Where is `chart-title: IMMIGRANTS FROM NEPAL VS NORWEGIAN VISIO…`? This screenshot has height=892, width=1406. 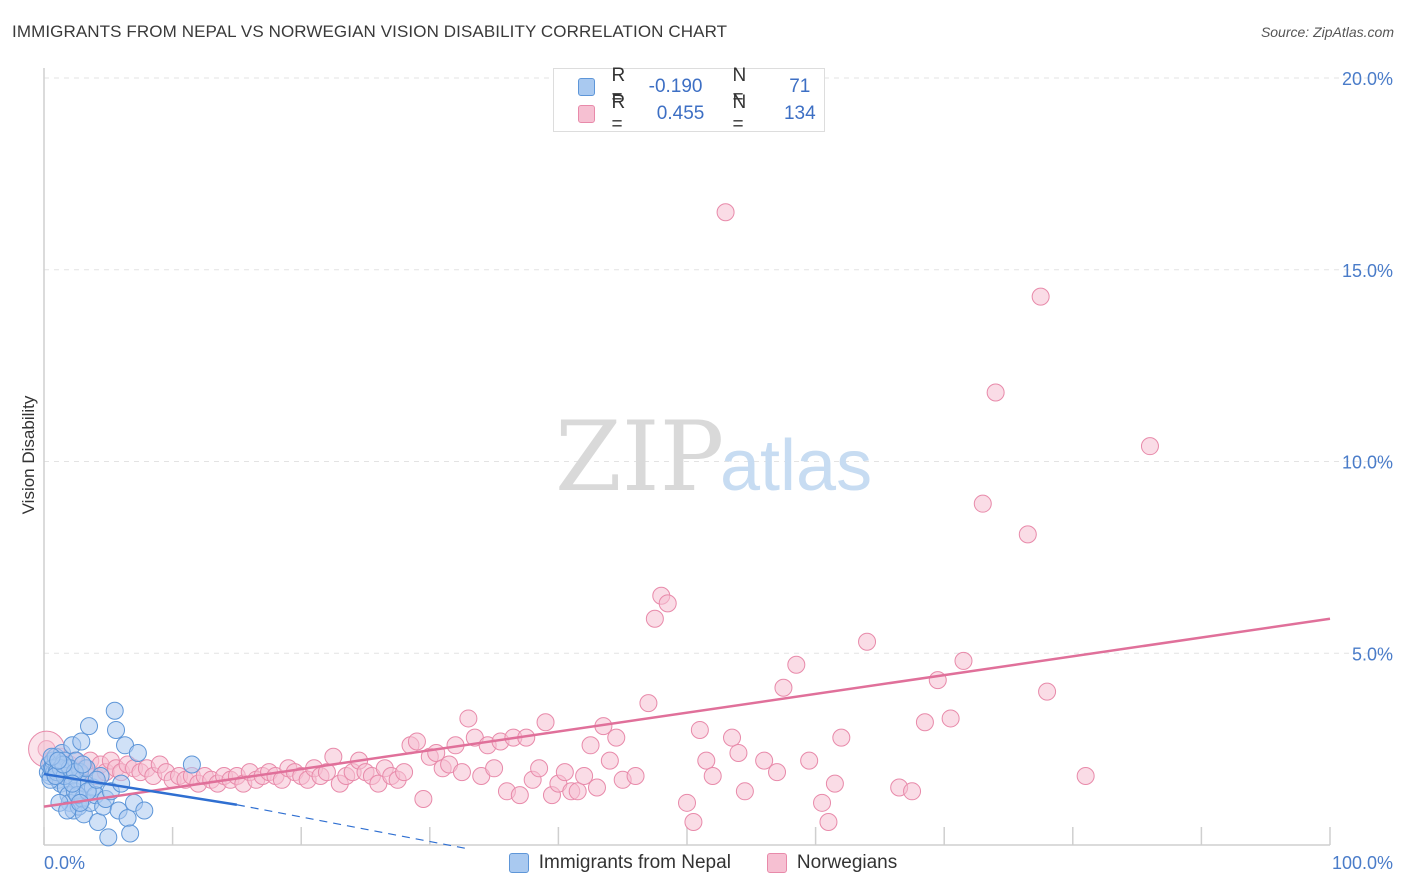 chart-title: IMMIGRANTS FROM NEPAL VS NORWEGIAN VISIO… is located at coordinates (370, 31).